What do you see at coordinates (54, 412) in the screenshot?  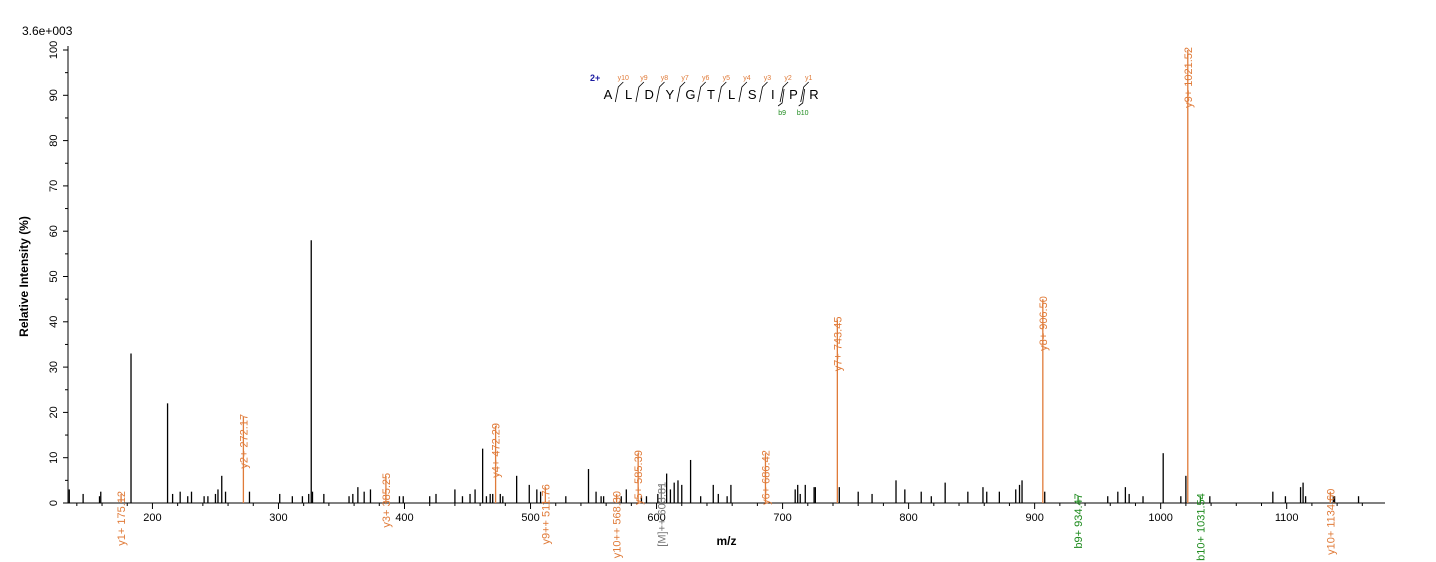 I see `y-tick-label: 20` at bounding box center [54, 412].